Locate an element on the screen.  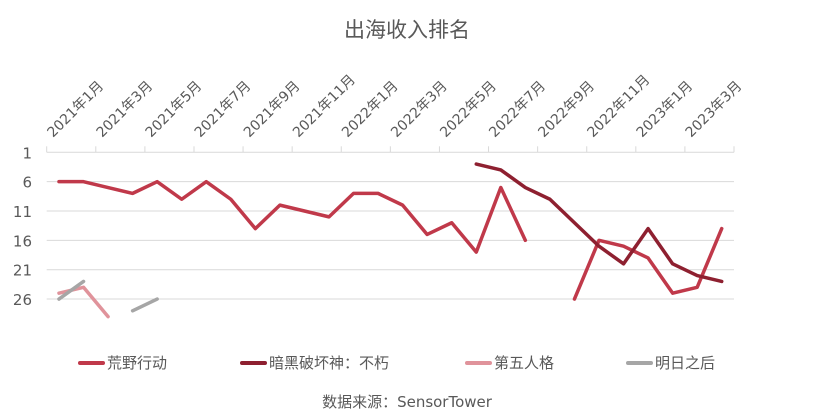
legend-item-3: 明日之后 is located at coordinates (670, 362).